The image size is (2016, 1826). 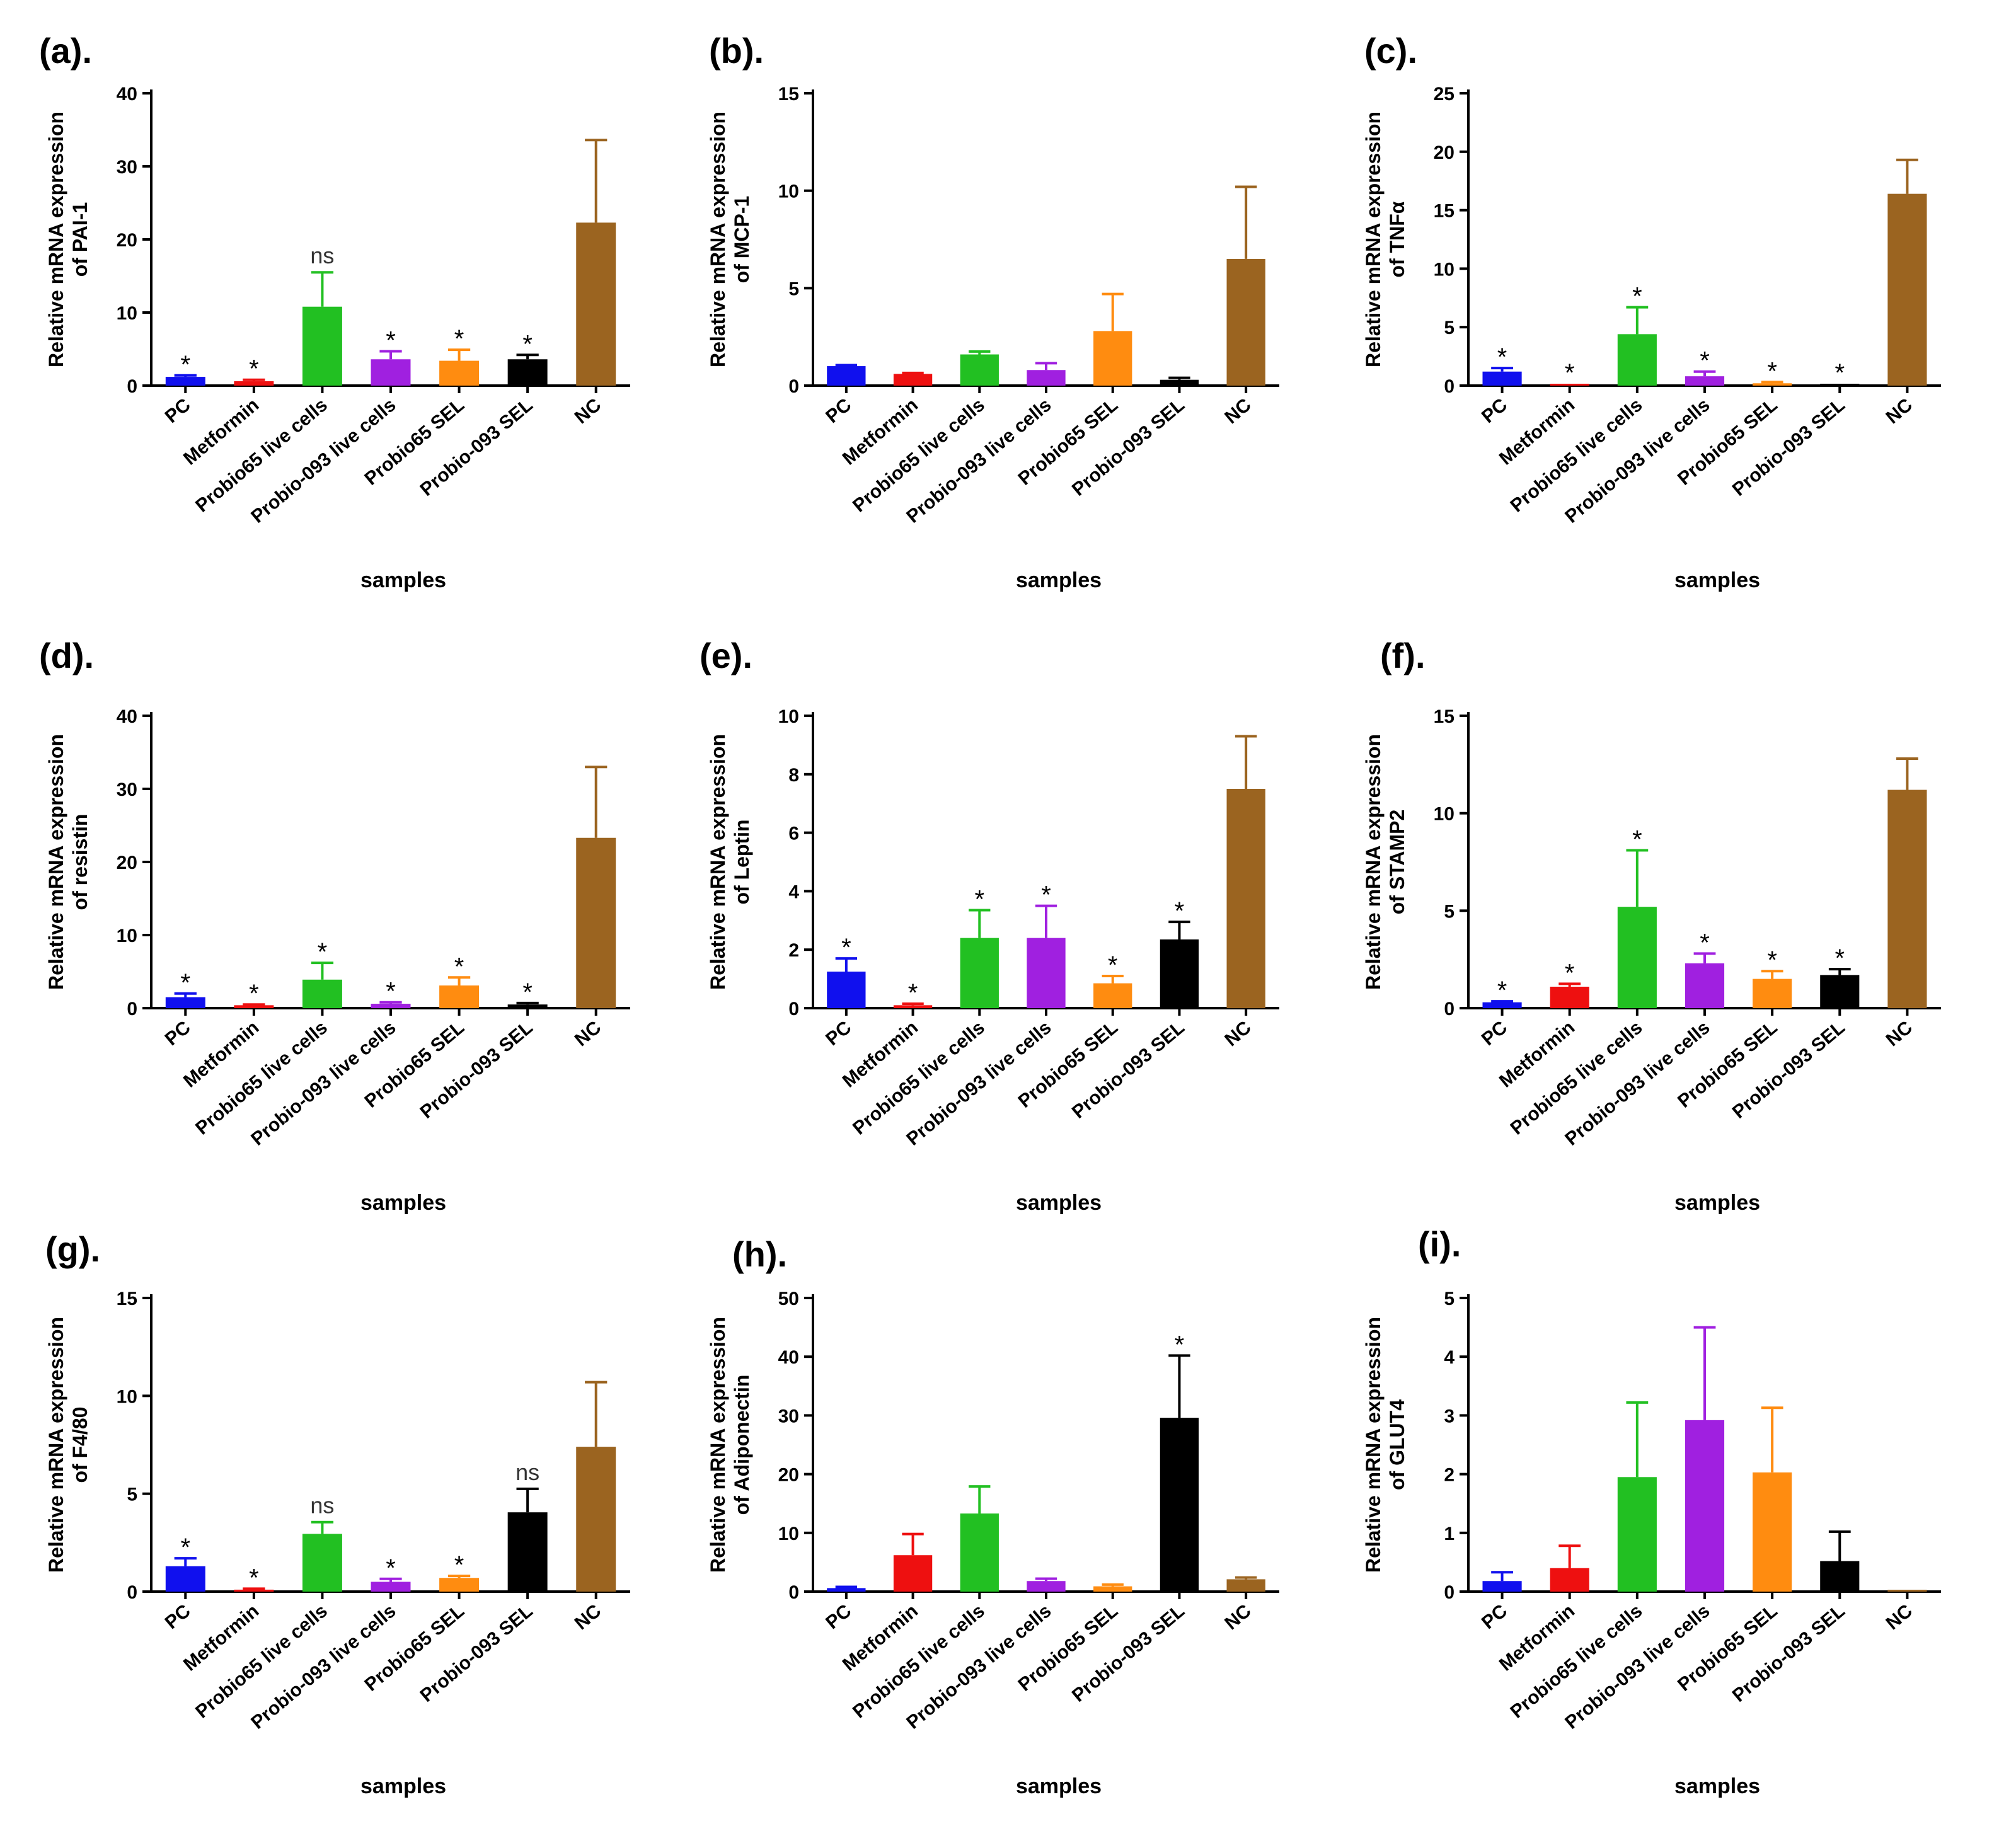 I want to click on y-tick-label: 25, so click(x=1444, y=94).